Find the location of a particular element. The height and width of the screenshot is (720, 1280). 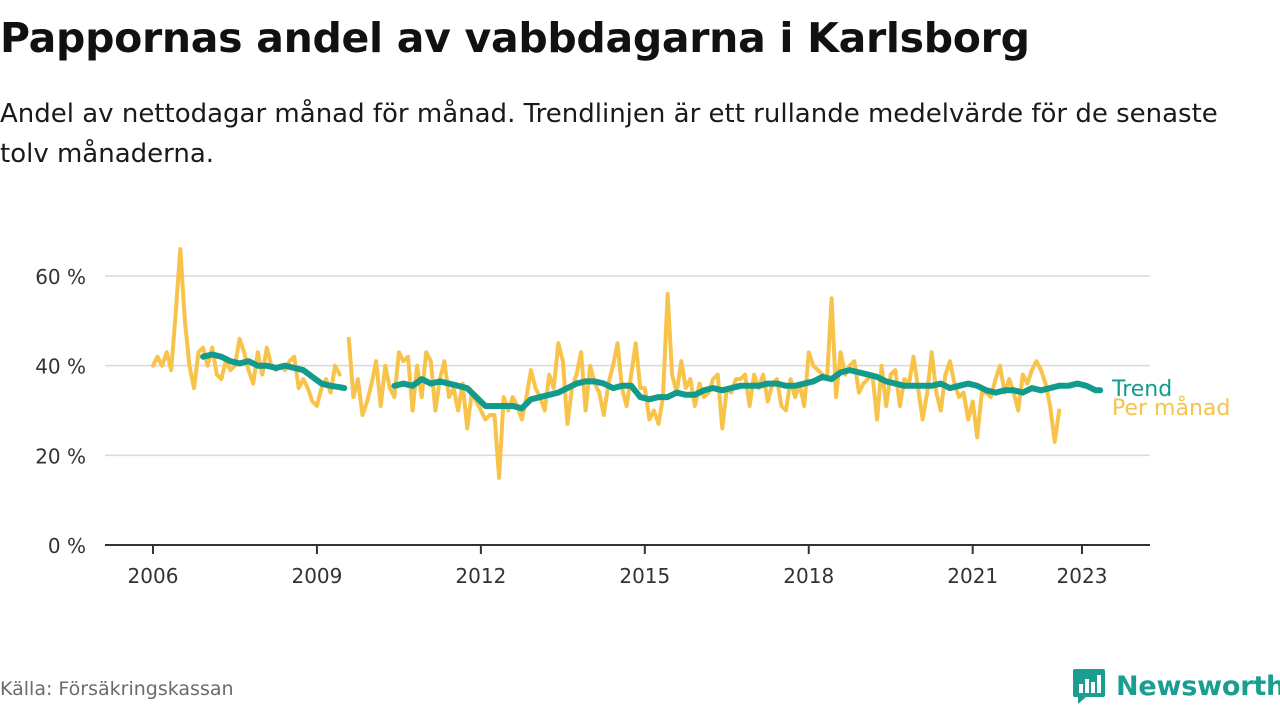

x-tick-label: 2023 is located at coordinates (1082, 576).